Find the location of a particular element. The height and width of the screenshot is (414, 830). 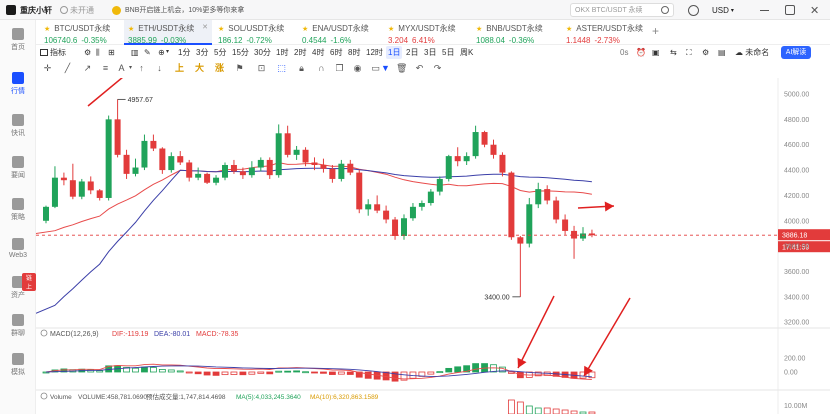

trendline-icon: ╱ is located at coordinates (67, 68).